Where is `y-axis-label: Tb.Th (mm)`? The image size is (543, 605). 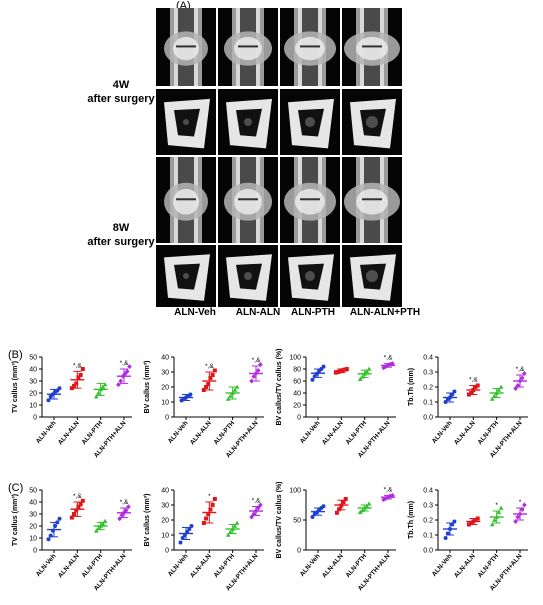 y-axis-label: Tb.Th (mm) is located at coordinates (411, 387).